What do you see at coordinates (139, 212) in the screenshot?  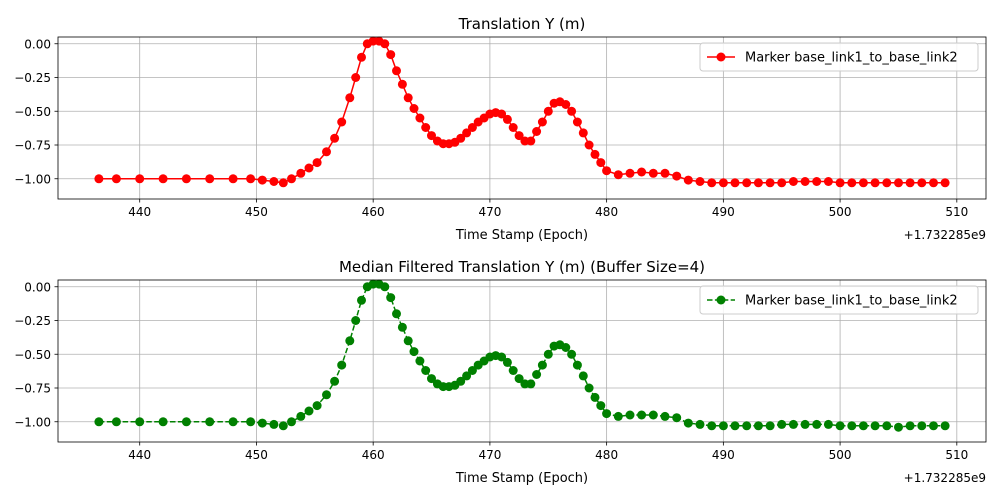 I see `x-tick-label: 440` at bounding box center [139, 212].